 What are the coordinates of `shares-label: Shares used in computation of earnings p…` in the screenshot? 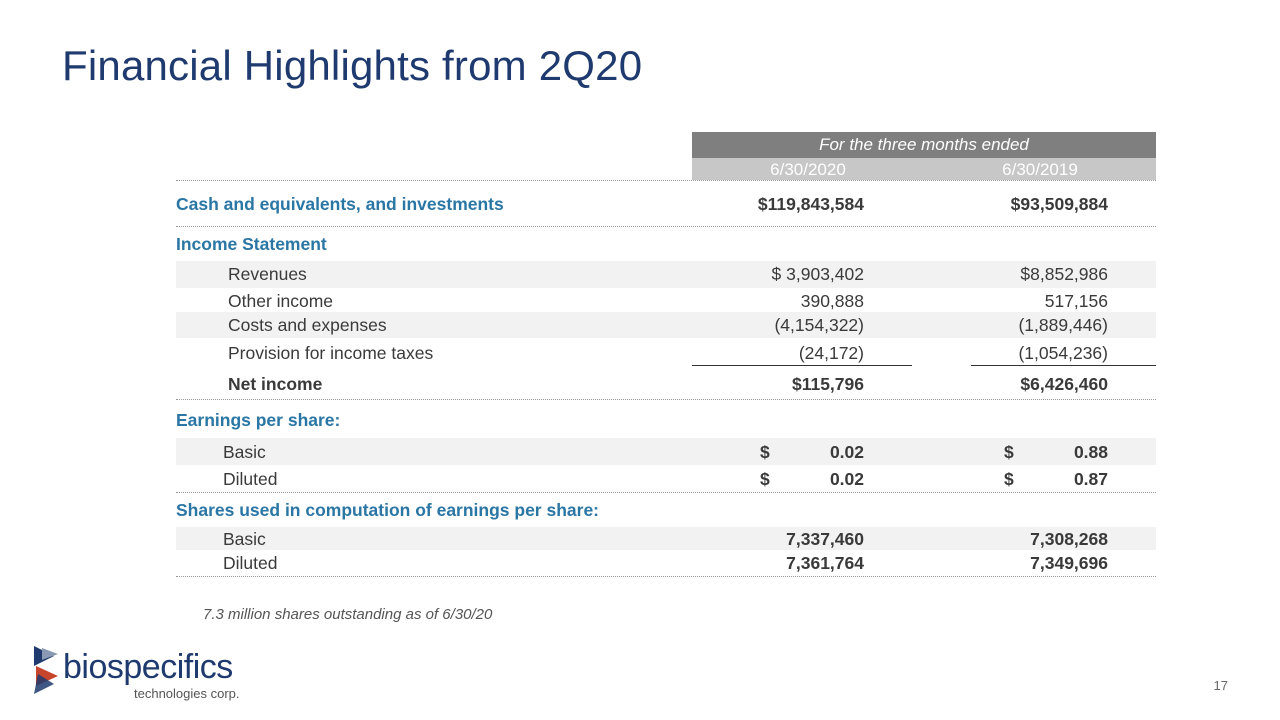 It's located at (388, 510).